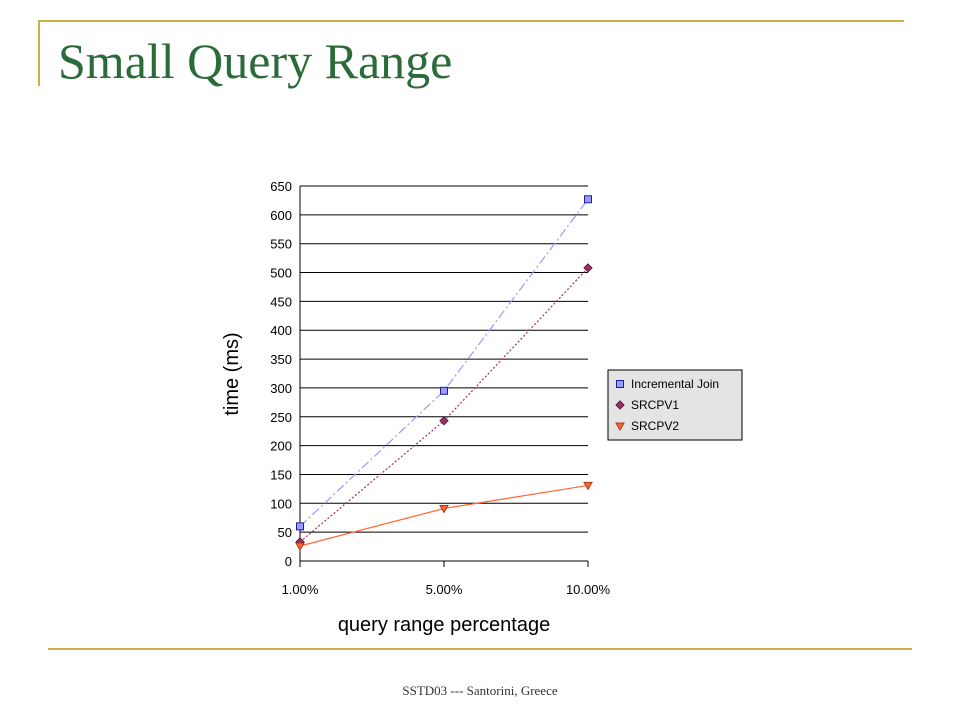 This screenshot has width=960, height=720. Describe the element at coordinates (281, 330) in the screenshot. I see `y-tick-label: 400` at that location.